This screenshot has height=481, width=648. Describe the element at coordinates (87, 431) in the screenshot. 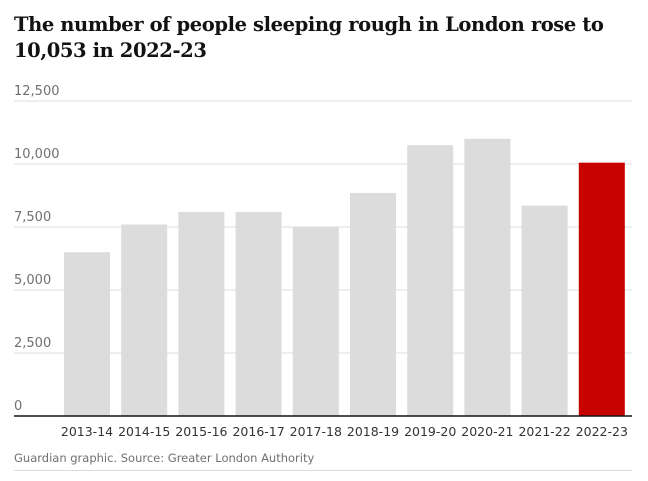

I see `x-tick-label: 2013-14` at that location.